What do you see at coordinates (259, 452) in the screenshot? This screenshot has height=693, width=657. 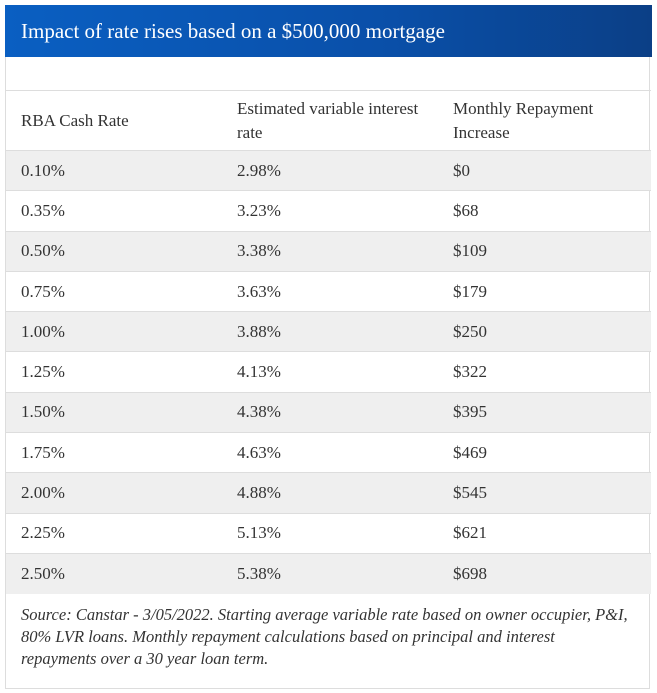 I see `variable-rate-cell: 4.63%` at bounding box center [259, 452].